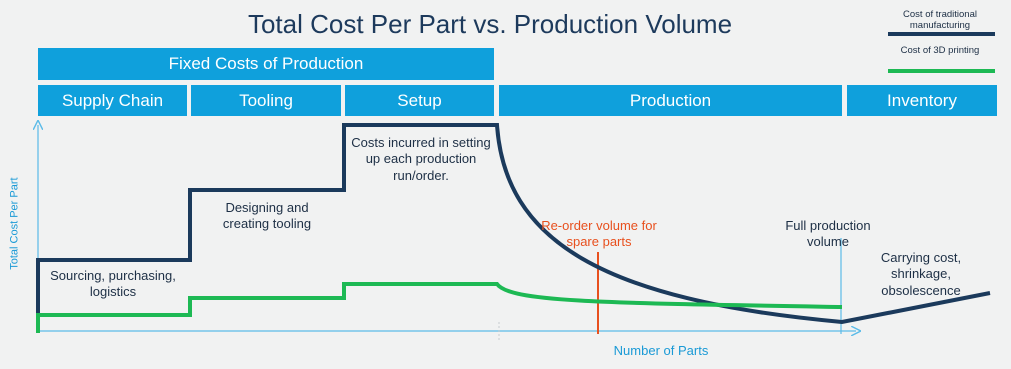  What do you see at coordinates (940, 20) in the screenshot?
I see `legend-label: Cost of traditional manufacturing` at bounding box center [940, 20].